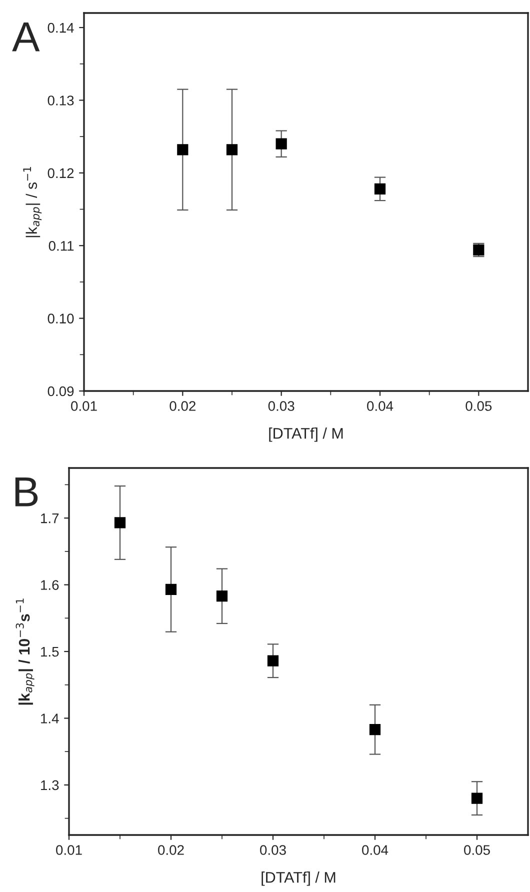 This screenshot has width=530, height=892. Describe the element at coordinates (61, 173) in the screenshot. I see `y-tick-label: 0.12` at that location.